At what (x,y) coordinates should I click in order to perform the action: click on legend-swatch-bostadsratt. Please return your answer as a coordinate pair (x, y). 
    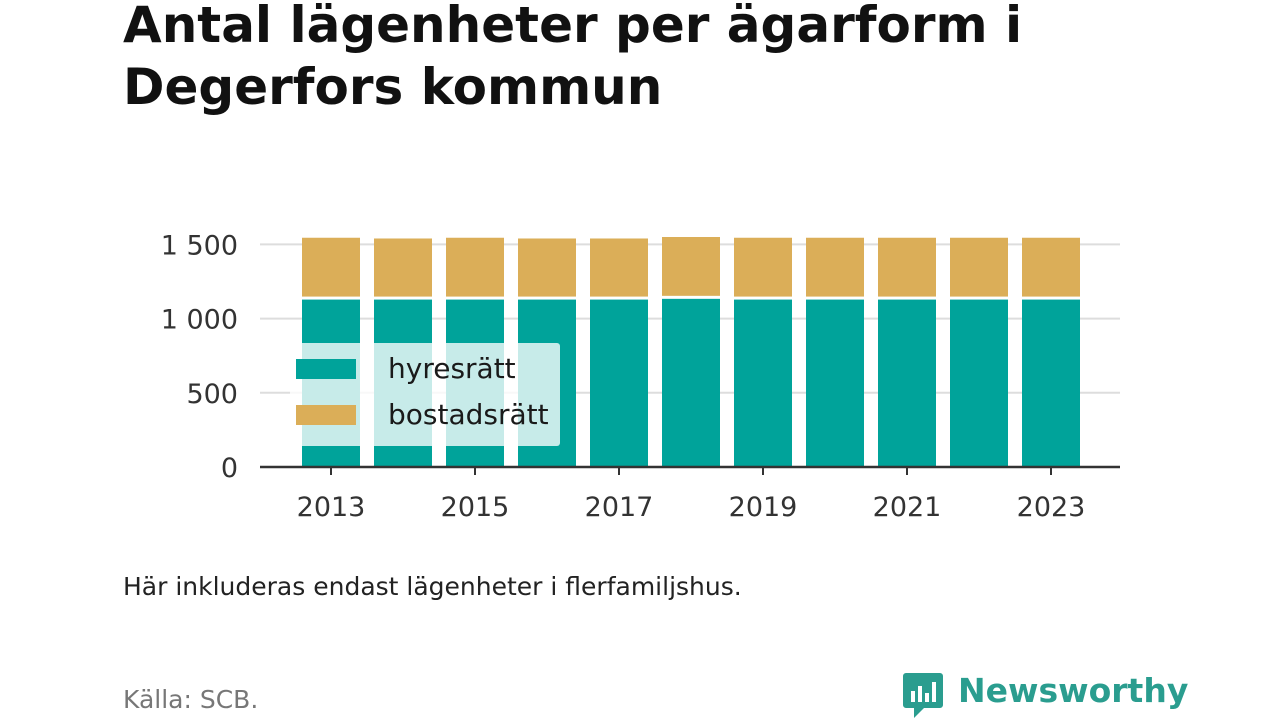
    Looking at the image, I should click on (326, 415).